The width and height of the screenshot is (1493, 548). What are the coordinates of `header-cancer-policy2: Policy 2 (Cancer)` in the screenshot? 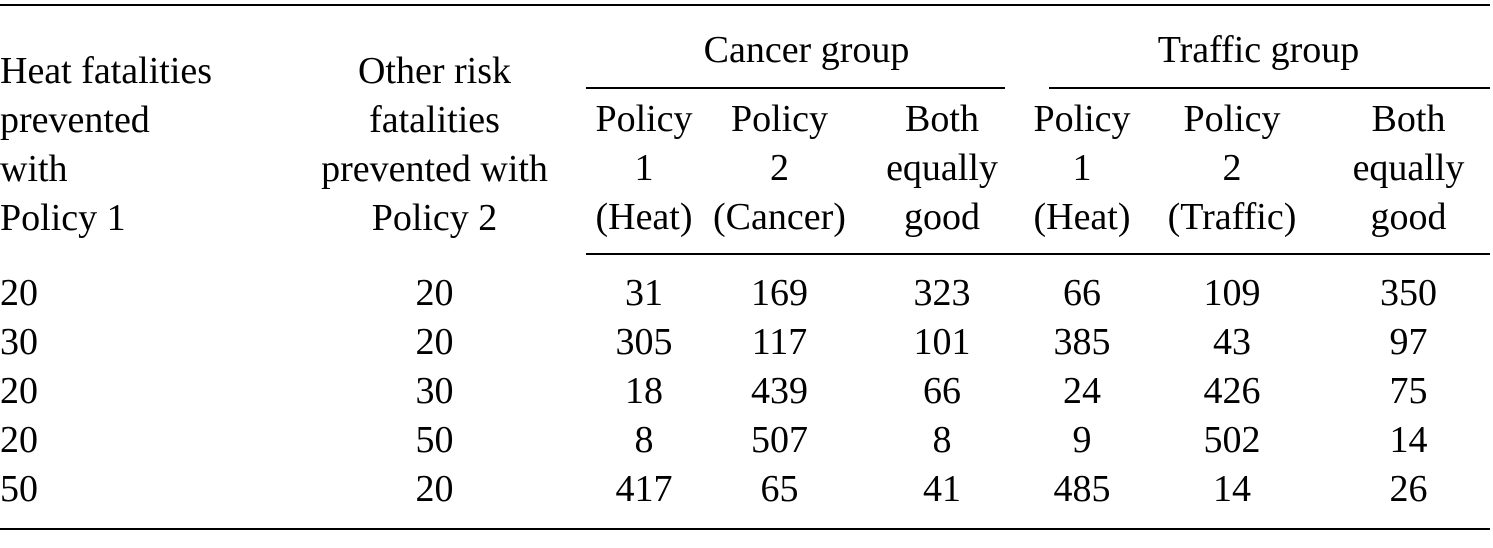 It's located at (779, 172).